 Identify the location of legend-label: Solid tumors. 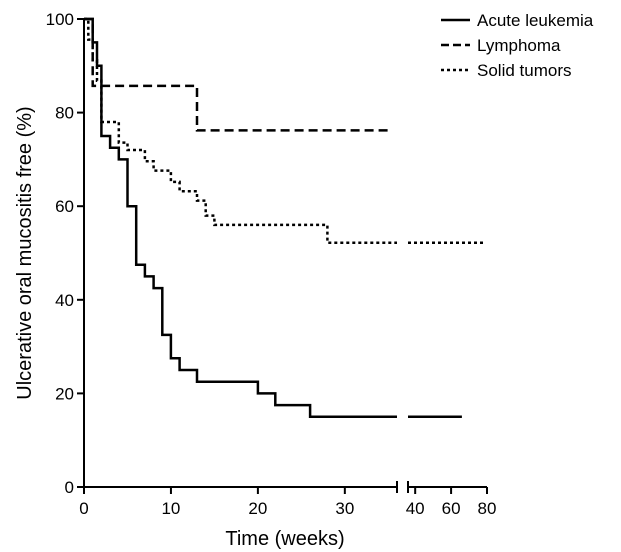
(524, 70).